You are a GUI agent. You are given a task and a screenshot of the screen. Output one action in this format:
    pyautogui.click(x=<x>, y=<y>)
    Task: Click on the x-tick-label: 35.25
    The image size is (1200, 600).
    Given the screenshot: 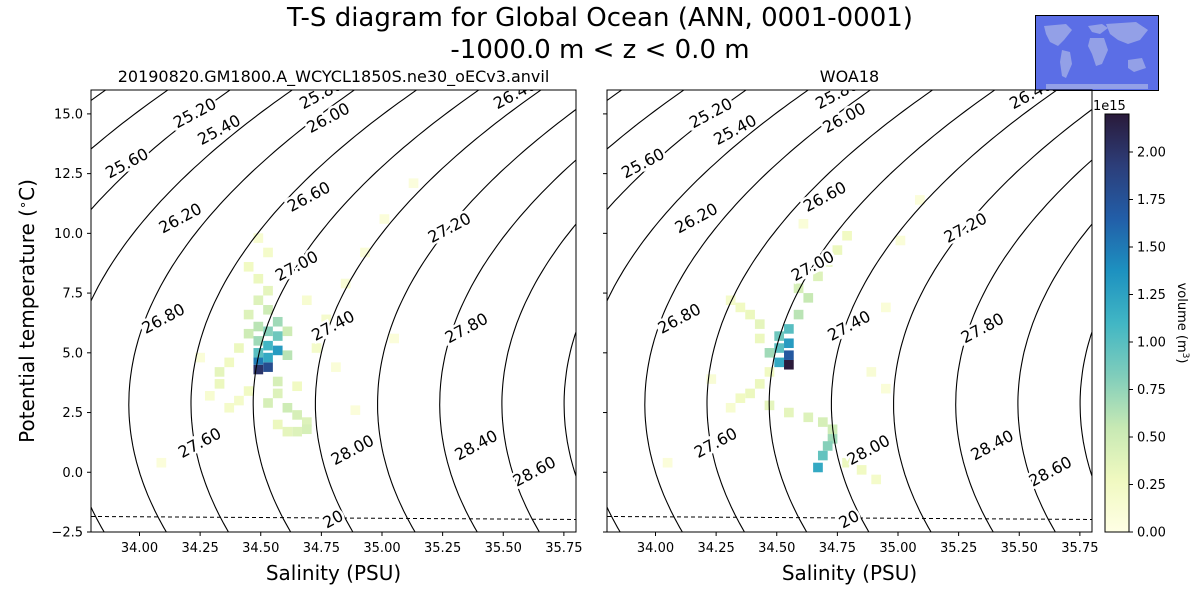 What is the action you would take?
    pyautogui.click(x=442, y=548)
    